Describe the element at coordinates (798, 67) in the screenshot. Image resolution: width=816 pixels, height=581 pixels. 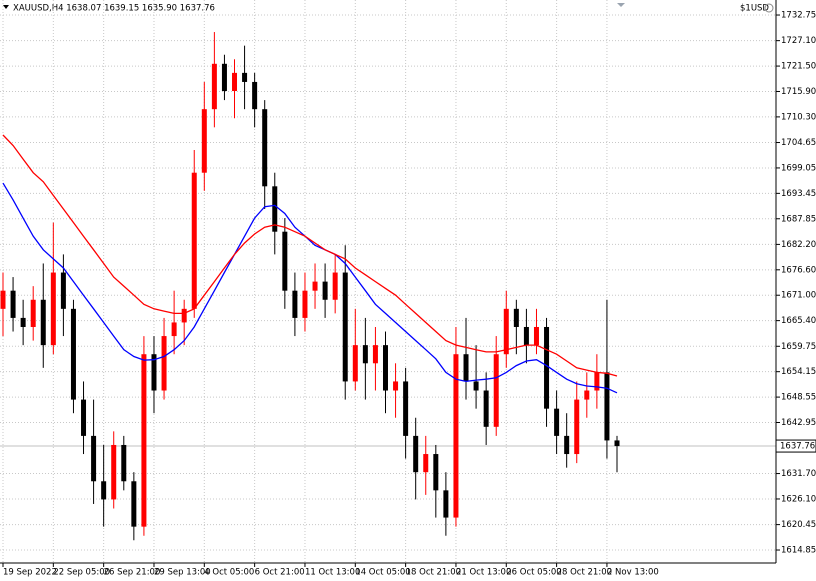
I see `y-tick-label: 1721.50` at that location.